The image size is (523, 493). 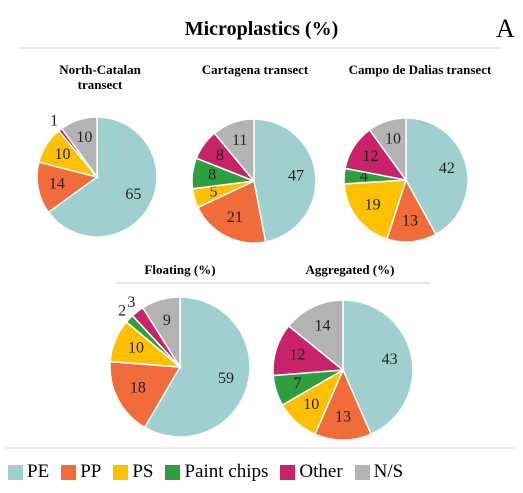 I want to click on legend-item: PS, so click(x=133, y=472).